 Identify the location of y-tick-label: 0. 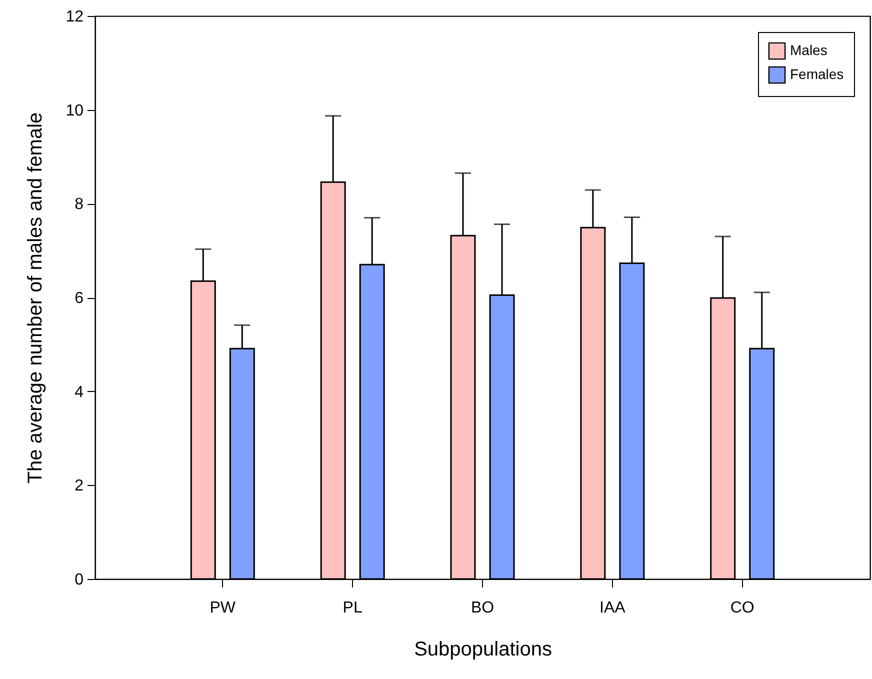
(79, 580).